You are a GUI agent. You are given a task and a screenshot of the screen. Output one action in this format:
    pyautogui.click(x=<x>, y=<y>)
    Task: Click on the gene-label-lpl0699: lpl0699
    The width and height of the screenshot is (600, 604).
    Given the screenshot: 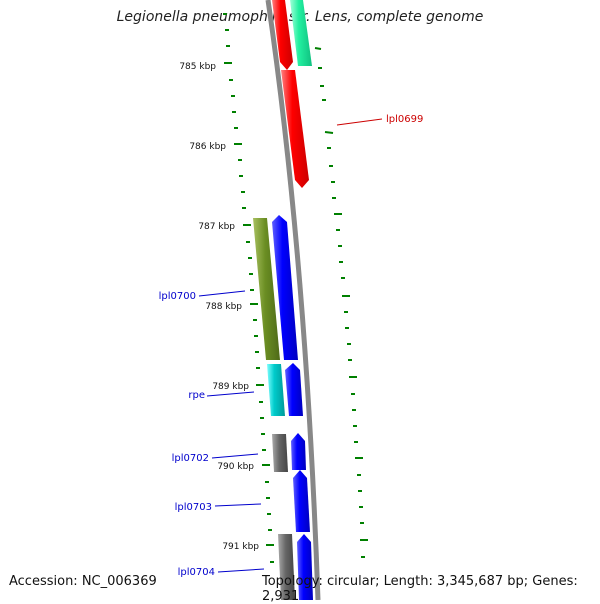 What is the action you would take?
    pyautogui.click(x=379, y=120)
    